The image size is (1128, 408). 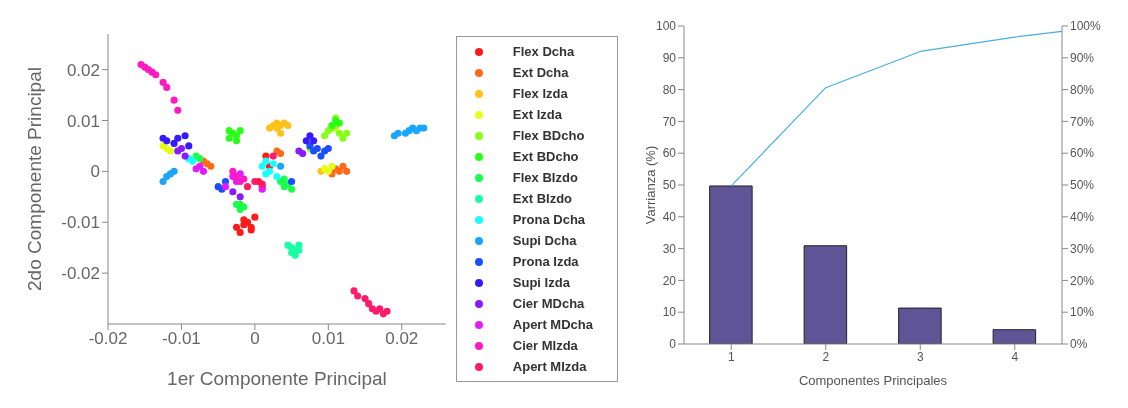 What do you see at coordinates (548, 303) in the screenshot?
I see `legend-label: Cier MDcha` at bounding box center [548, 303].